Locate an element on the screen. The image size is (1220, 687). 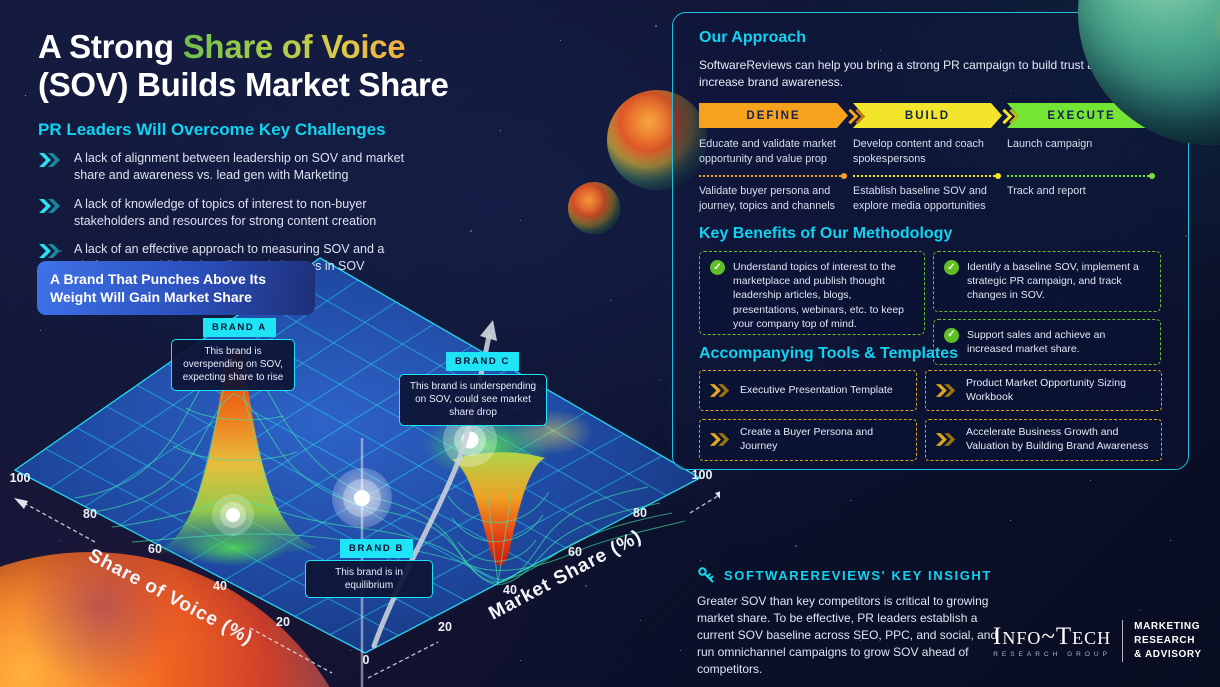
key-insight-heading-row: SOFTWAREREVIEWS' KEY INSIGHT is located at coordinates (844, 575).